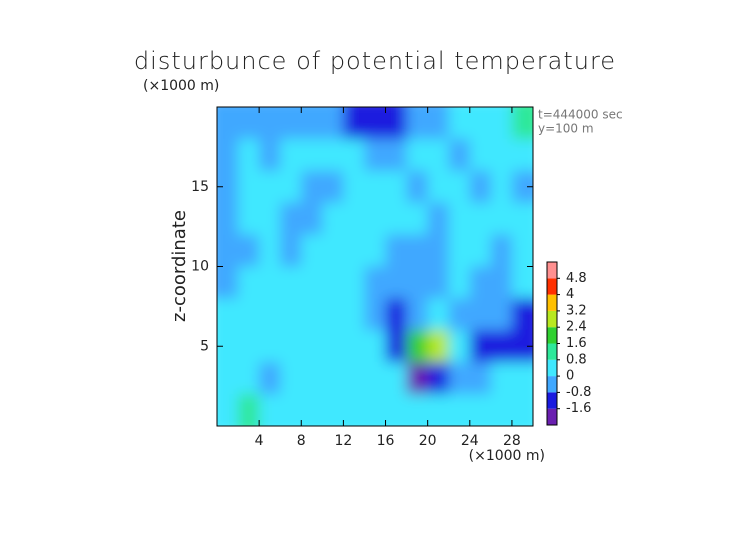  Describe the element at coordinates (576, 359) in the screenshot. I see `colorbar-label: 0.8` at that location.